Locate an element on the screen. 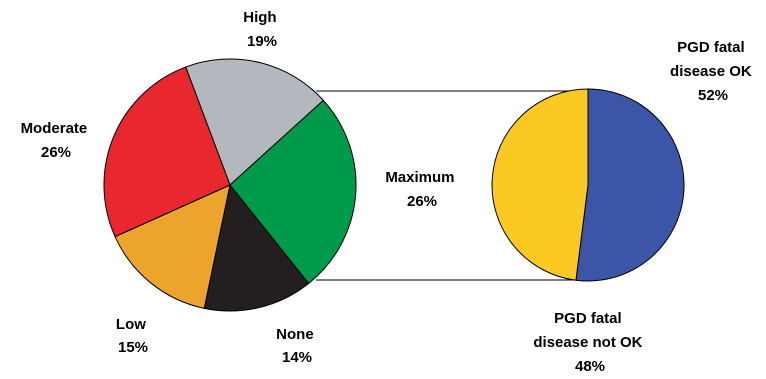 The image size is (766, 379). label-pgd-not-ok: PGD fatal disease not OK 48% is located at coordinates (589, 342).